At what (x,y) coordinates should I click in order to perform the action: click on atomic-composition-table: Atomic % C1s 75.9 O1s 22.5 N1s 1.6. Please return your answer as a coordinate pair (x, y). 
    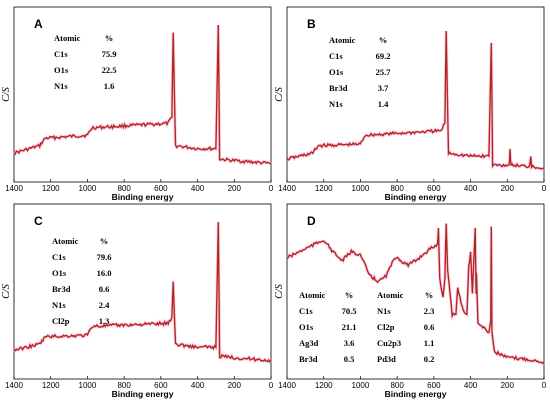
    Looking at the image, I should click on (85, 62).